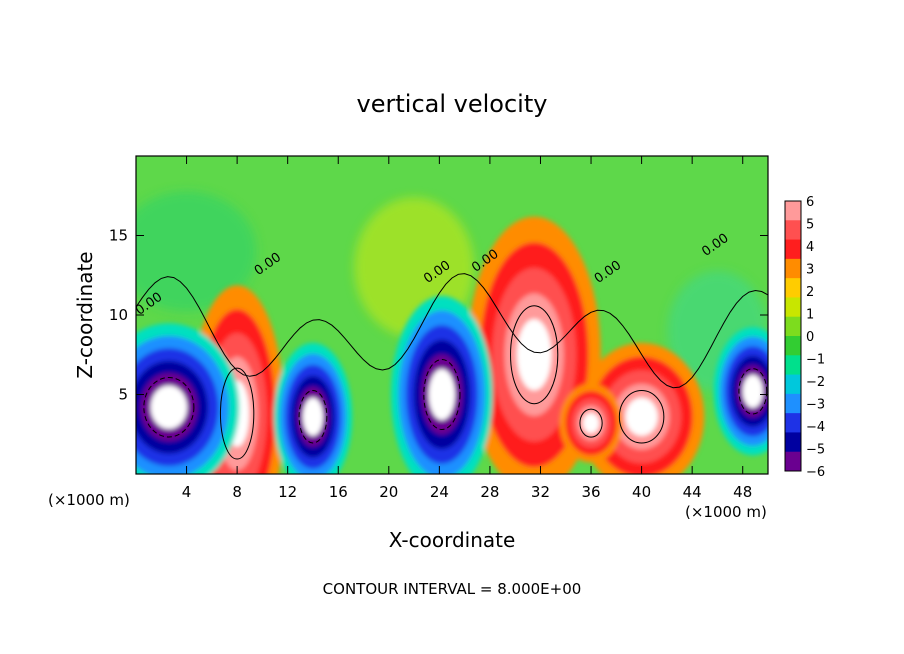  Describe the element at coordinates (641, 492) in the screenshot. I see `x-tick-label: 40` at that location.